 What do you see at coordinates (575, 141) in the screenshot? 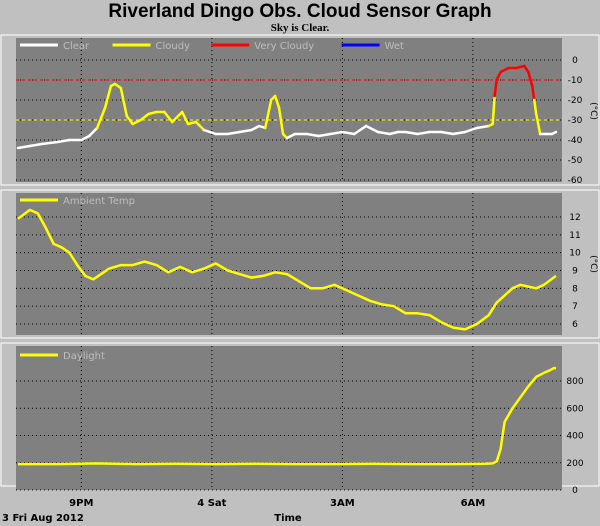
I see `y-tick-label: -40` at bounding box center [575, 141].